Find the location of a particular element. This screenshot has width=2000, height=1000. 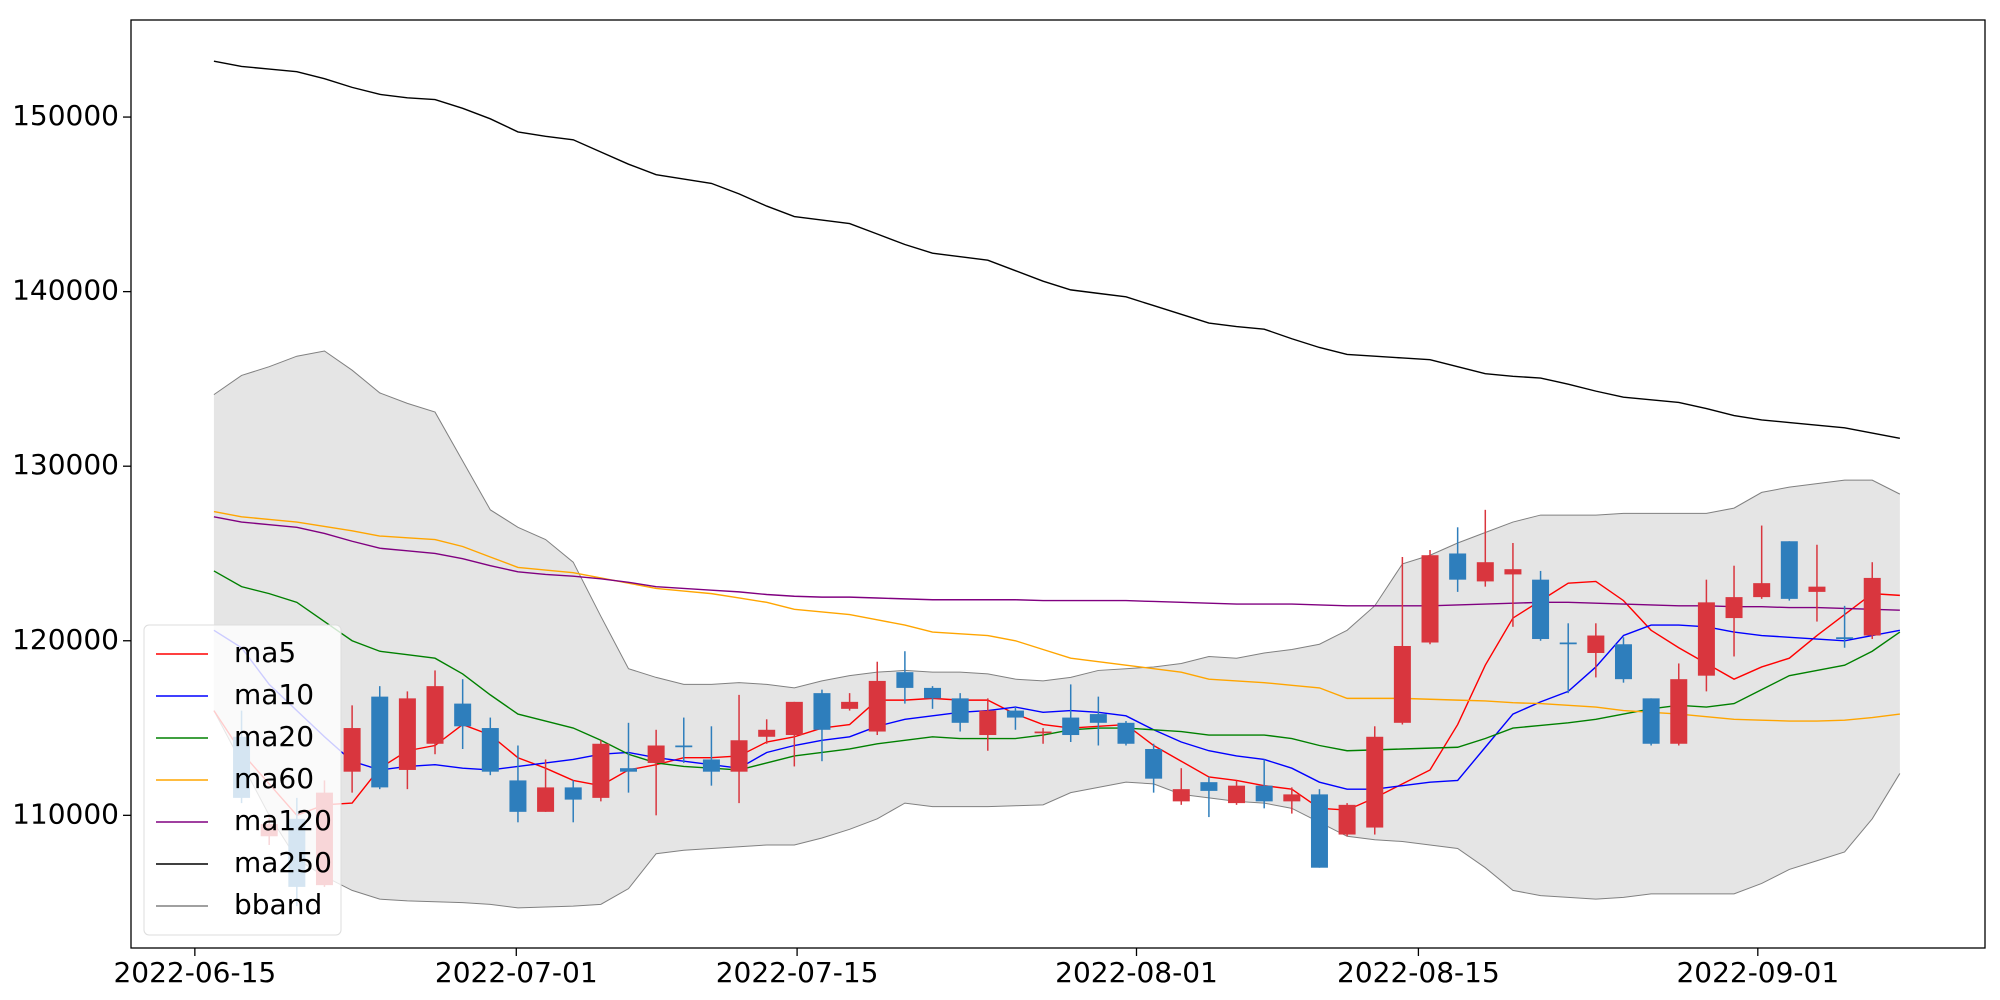

legend-label: bband is located at coordinates (278, 904).